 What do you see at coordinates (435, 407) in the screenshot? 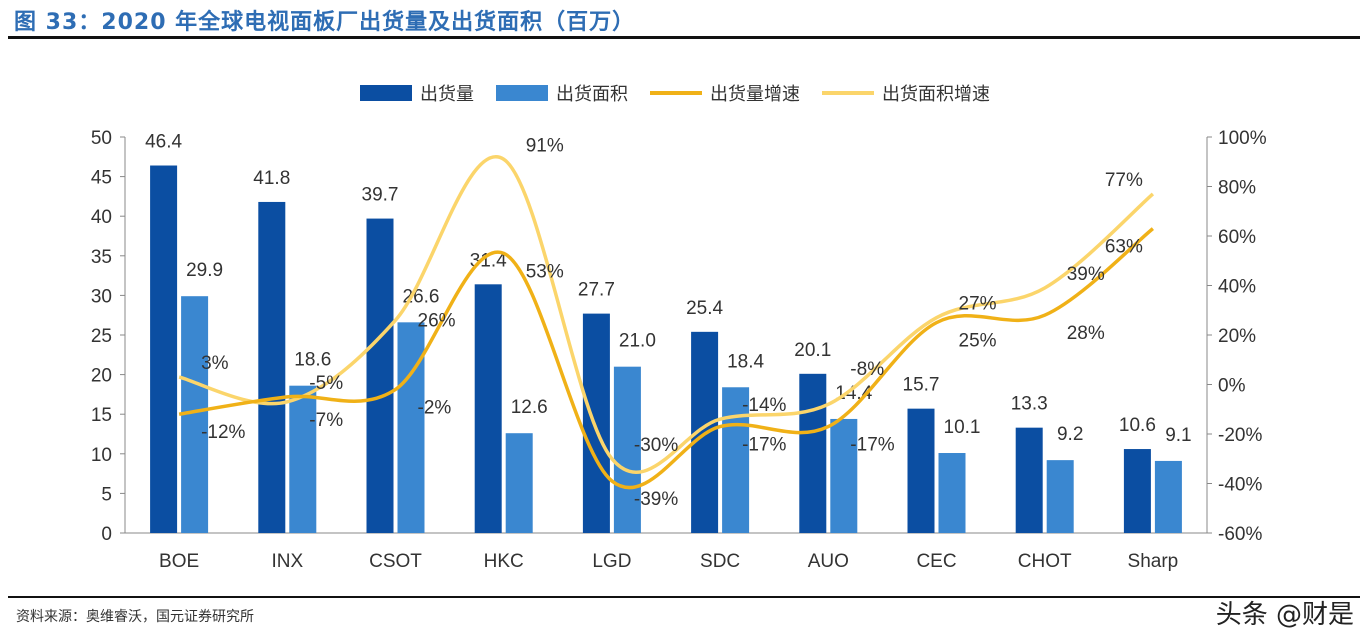
I see `shipment-growth-label: -2%` at bounding box center [435, 407].